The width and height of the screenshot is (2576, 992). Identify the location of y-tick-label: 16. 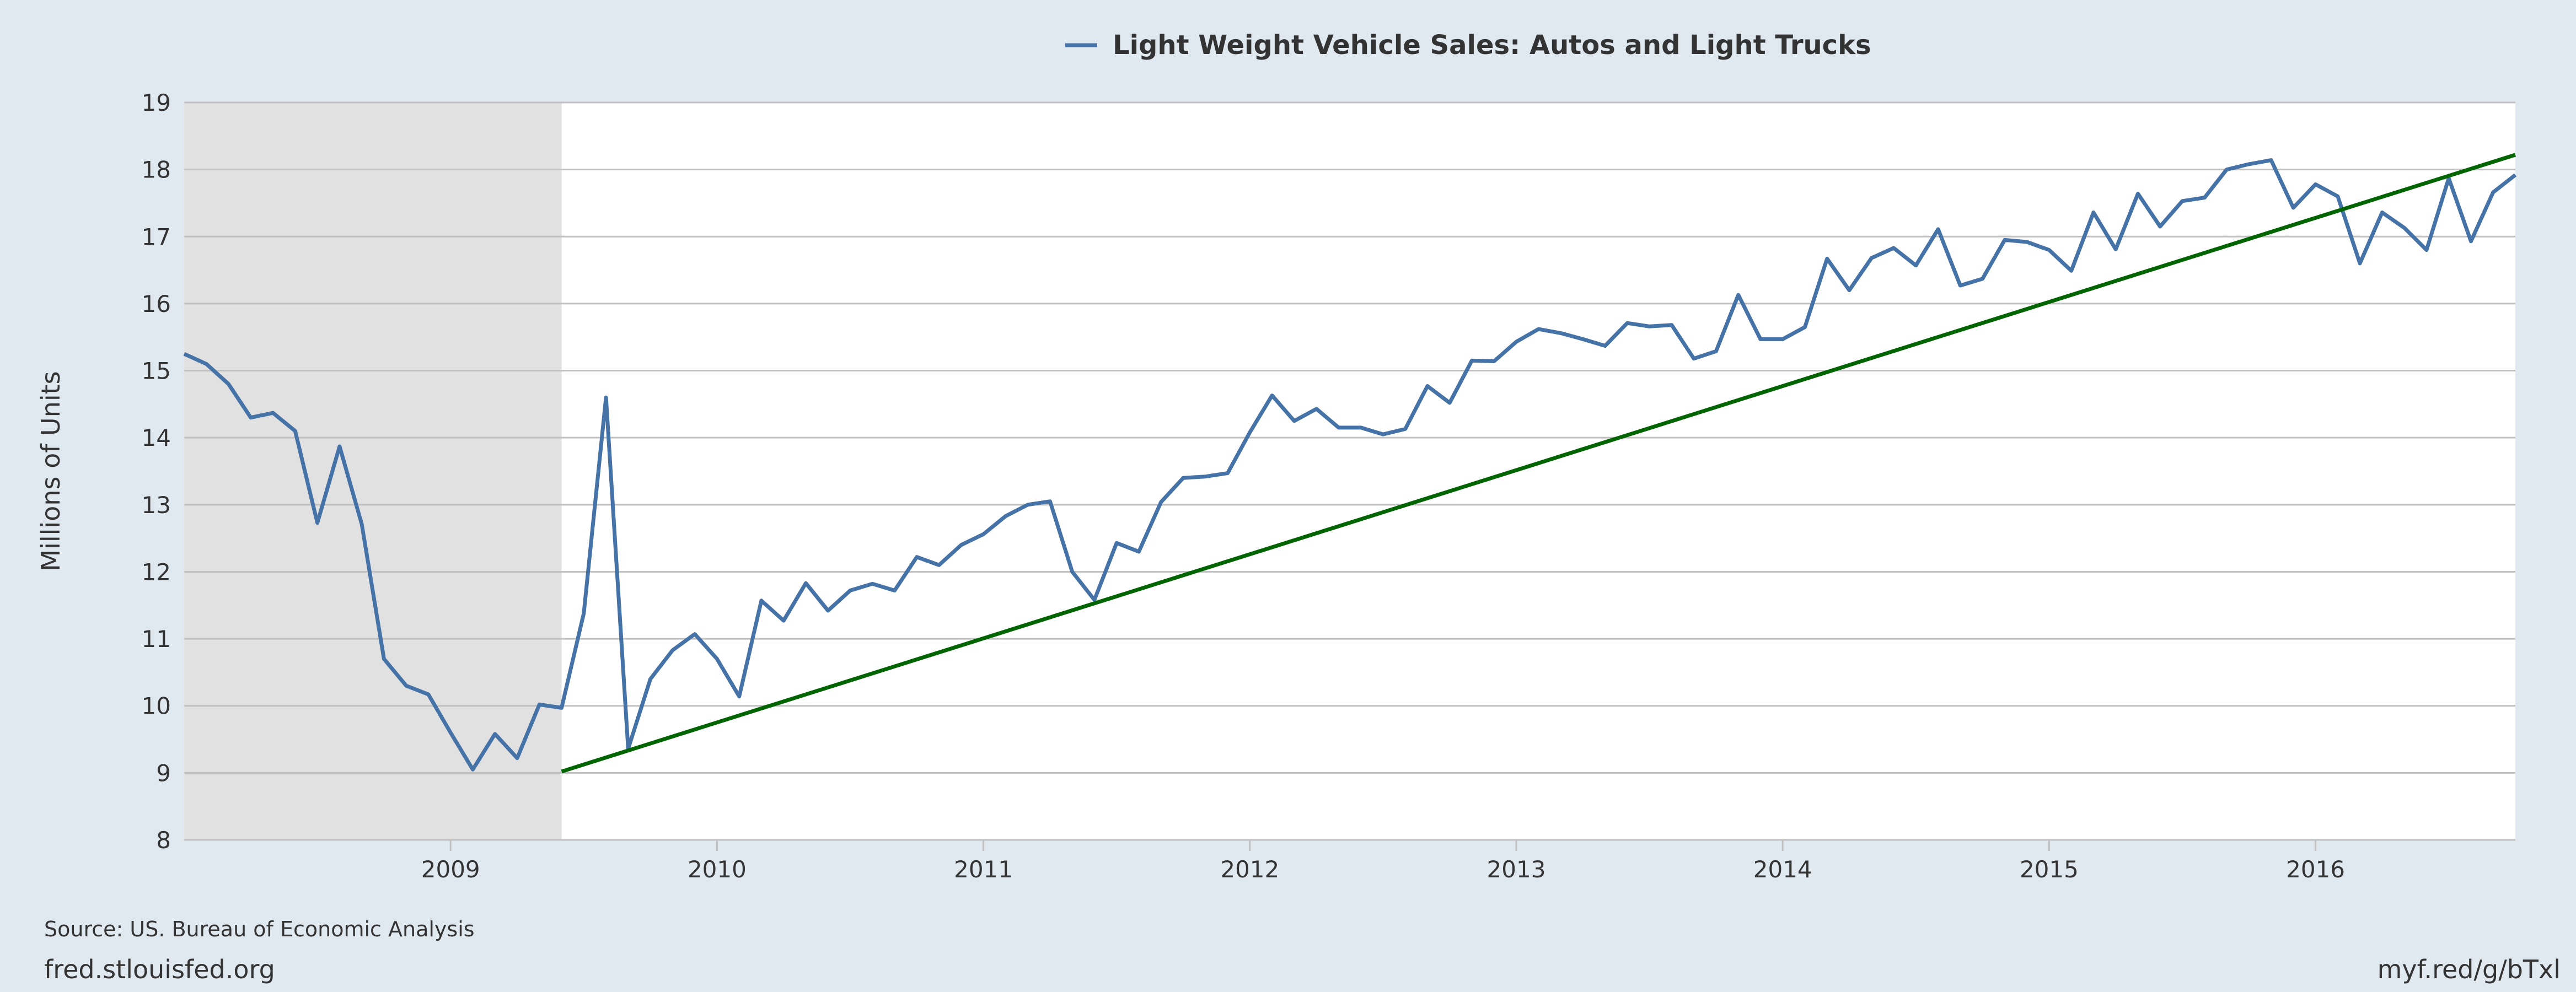
(157, 303).